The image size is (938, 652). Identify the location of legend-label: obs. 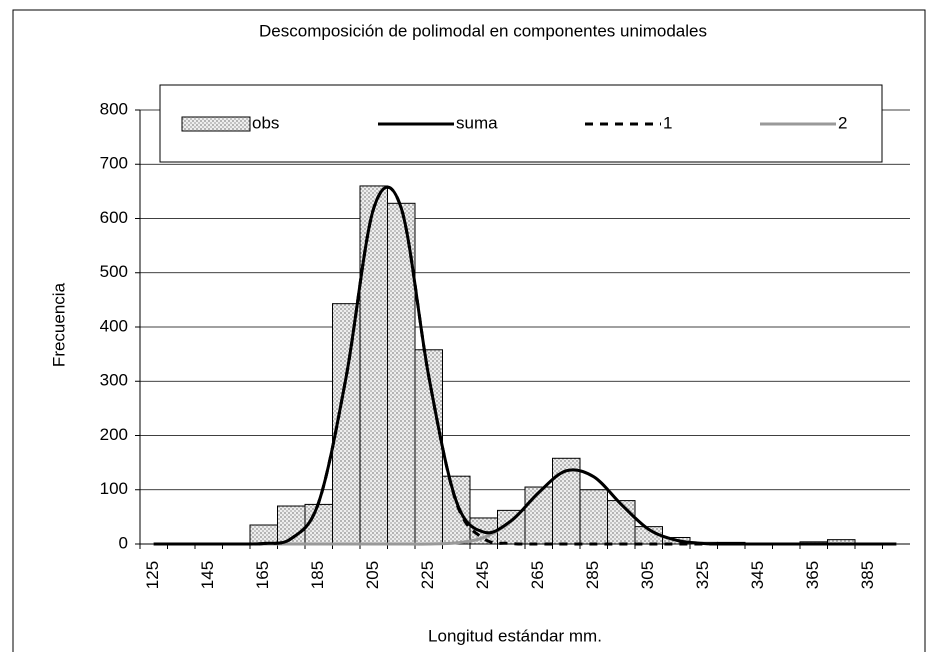
(265, 122).